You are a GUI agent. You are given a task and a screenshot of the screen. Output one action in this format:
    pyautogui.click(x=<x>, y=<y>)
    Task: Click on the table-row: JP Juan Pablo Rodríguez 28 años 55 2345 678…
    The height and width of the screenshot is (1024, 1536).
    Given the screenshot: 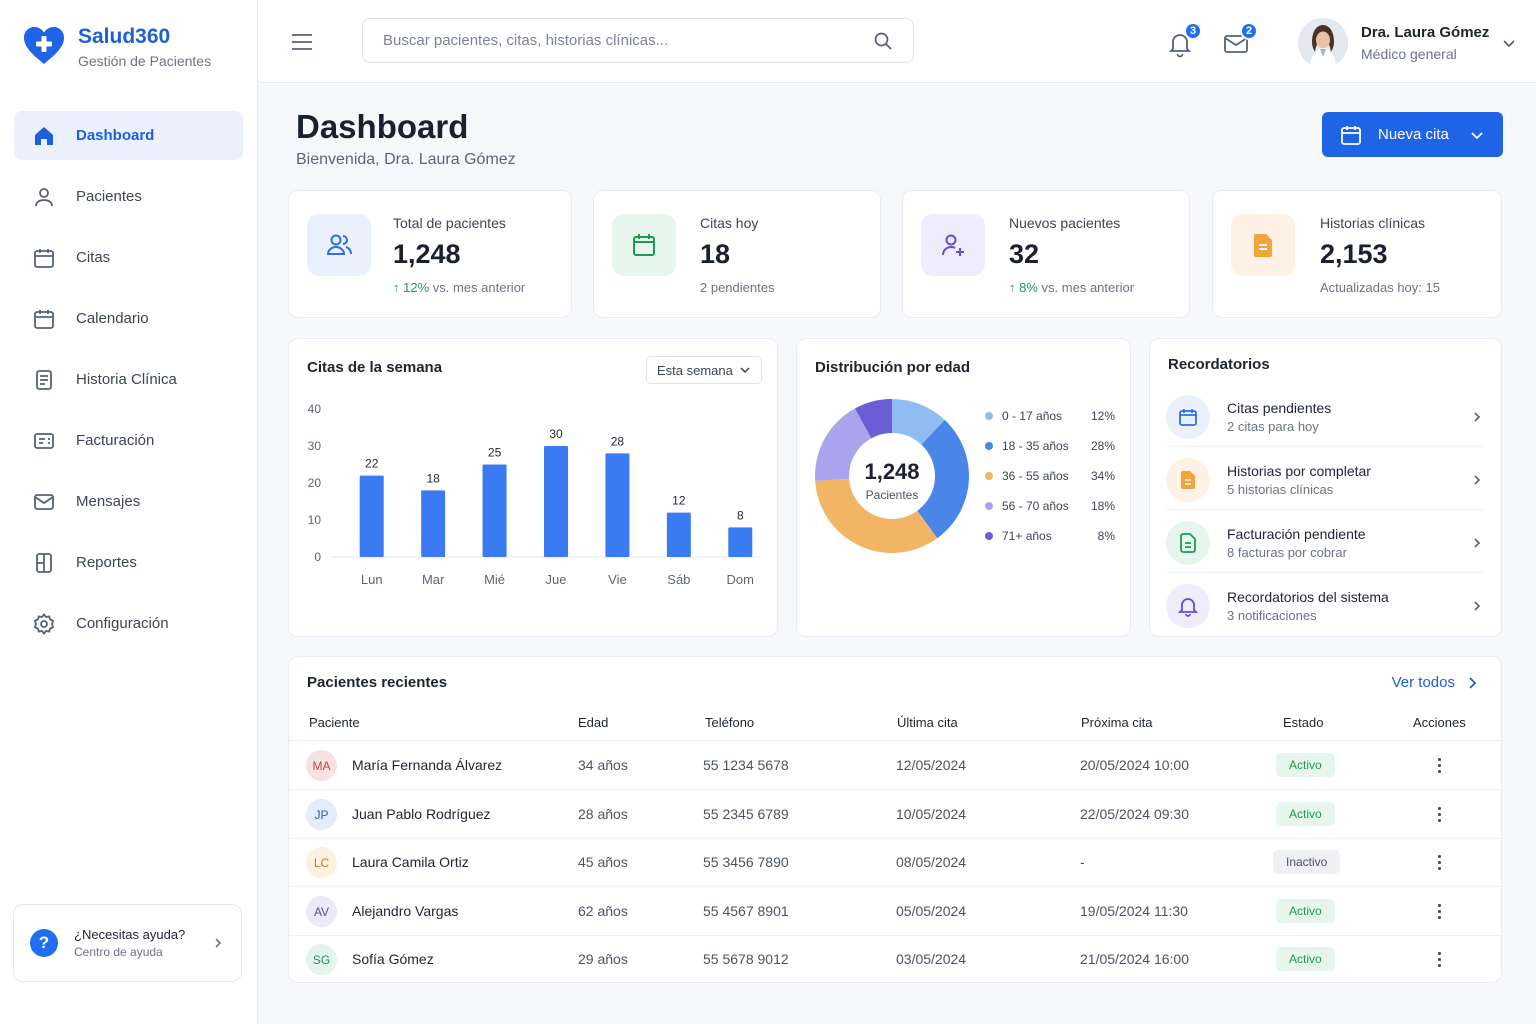 What is the action you would take?
    pyautogui.click(x=896, y=814)
    